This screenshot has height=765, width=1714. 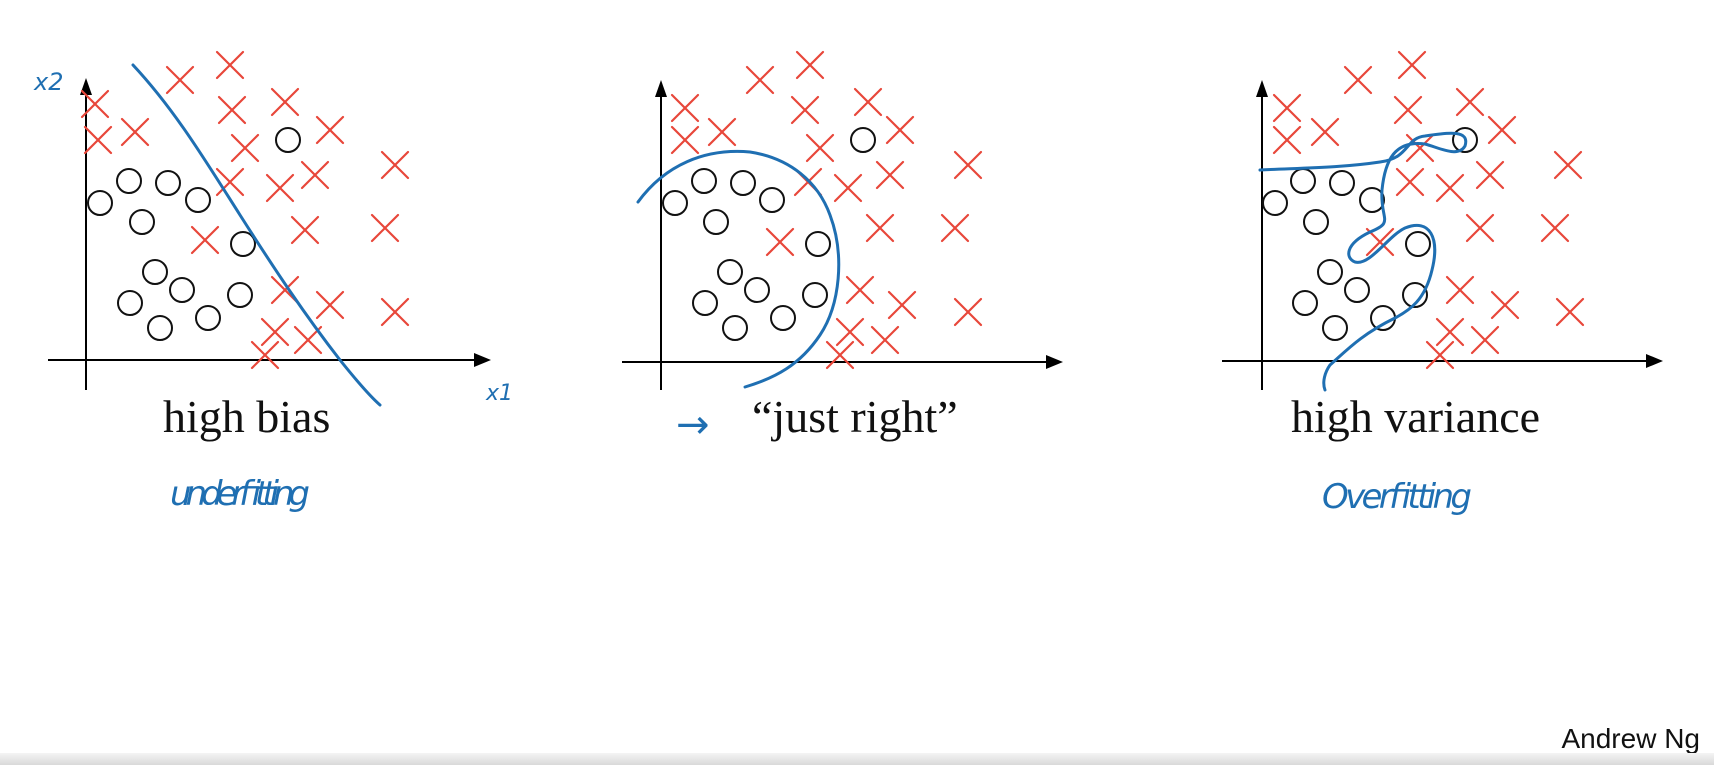 I want to click on panel-1-markers, so click(x=245, y=210).